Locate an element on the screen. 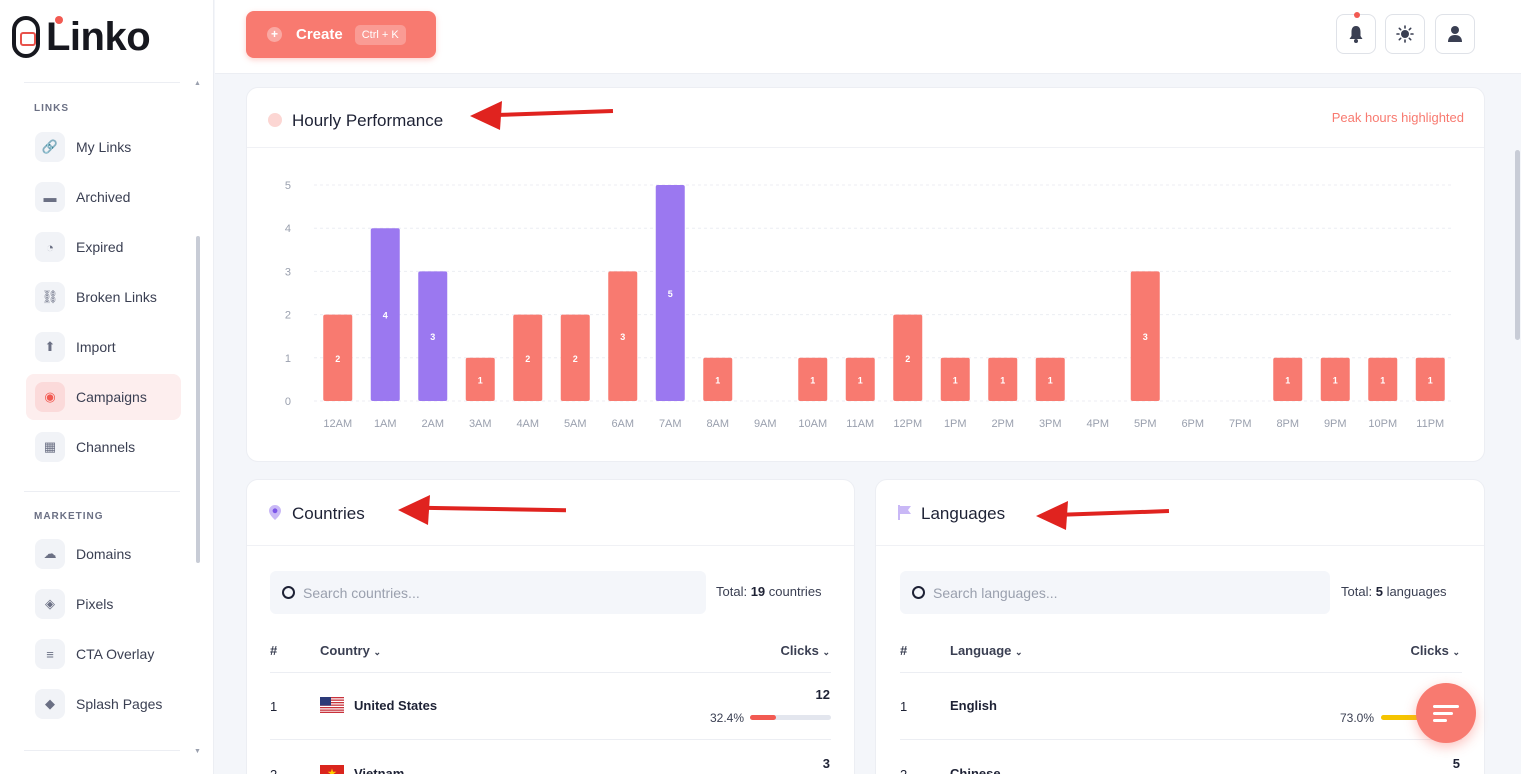 The image size is (1521, 774). sidebar-item-broken-links: ⛓ Broken Links is located at coordinates (103, 297).